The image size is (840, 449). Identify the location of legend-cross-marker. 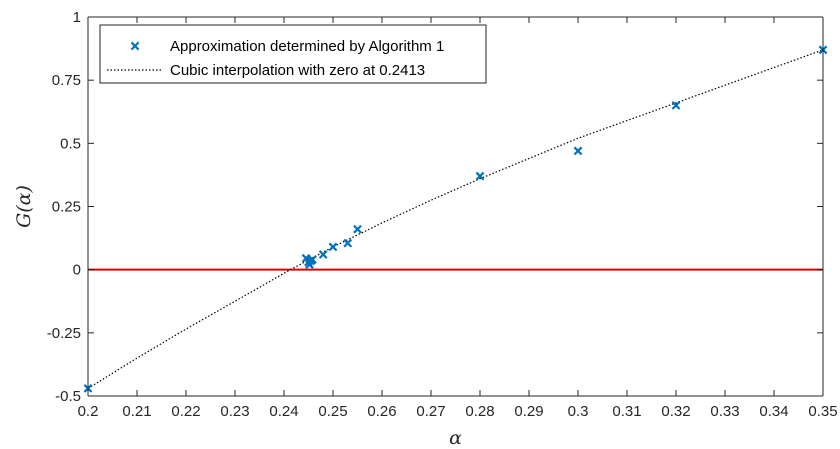
(135, 46).